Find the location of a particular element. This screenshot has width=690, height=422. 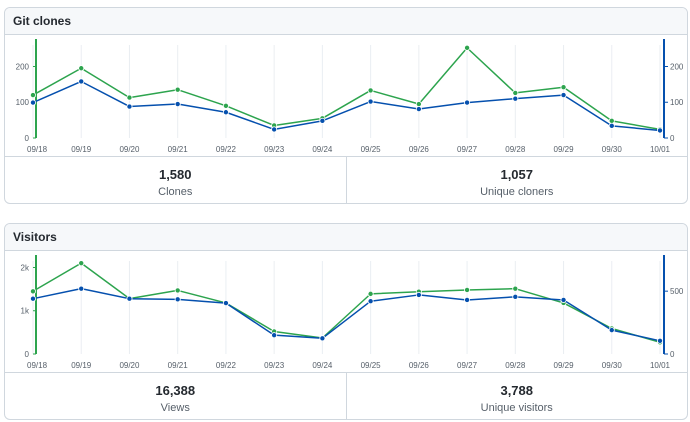

right-axis-tick-label: 100 is located at coordinates (677, 102).